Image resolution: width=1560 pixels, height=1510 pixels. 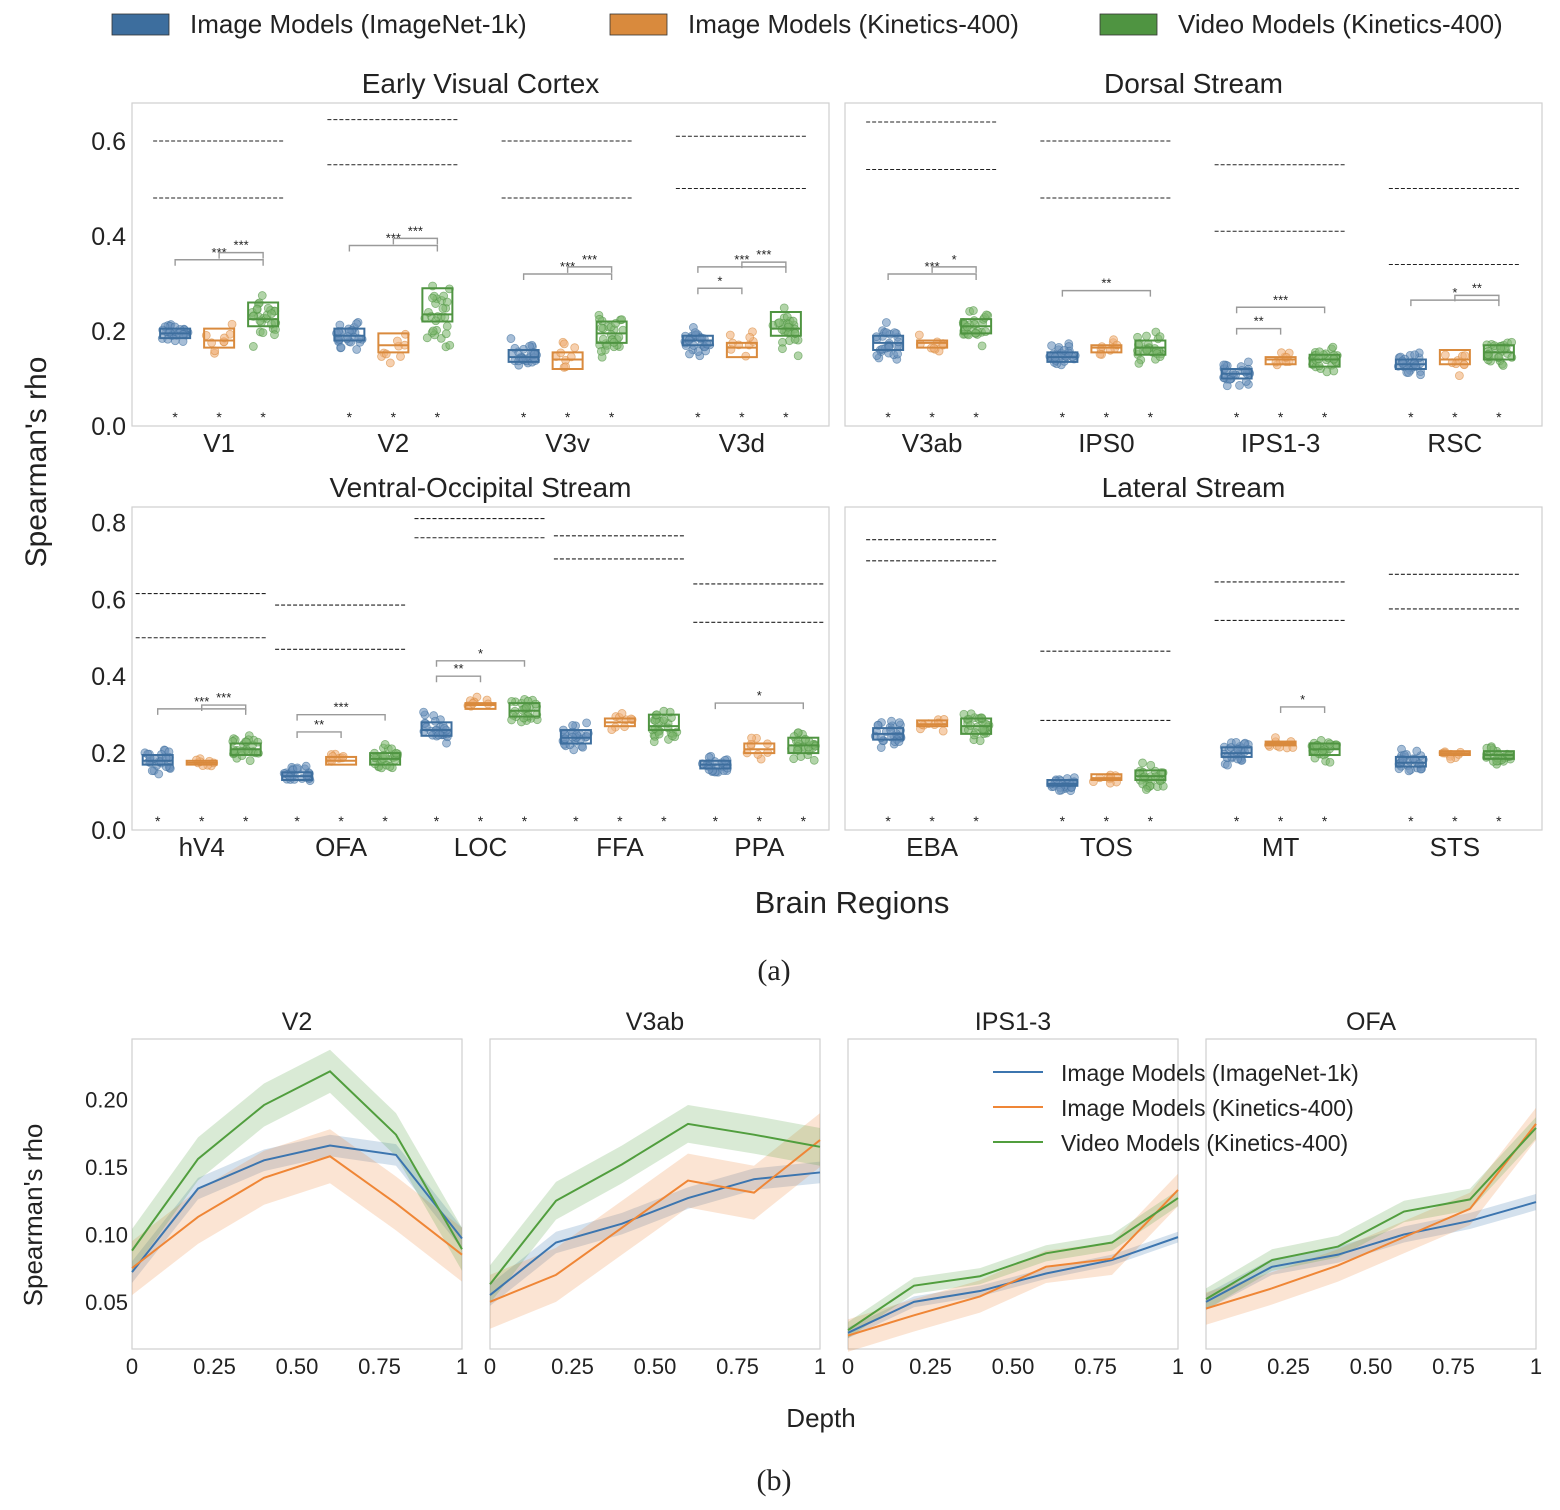 What do you see at coordinates (759, 847) in the screenshot?
I see `x-tick-label: PPA` at bounding box center [759, 847].